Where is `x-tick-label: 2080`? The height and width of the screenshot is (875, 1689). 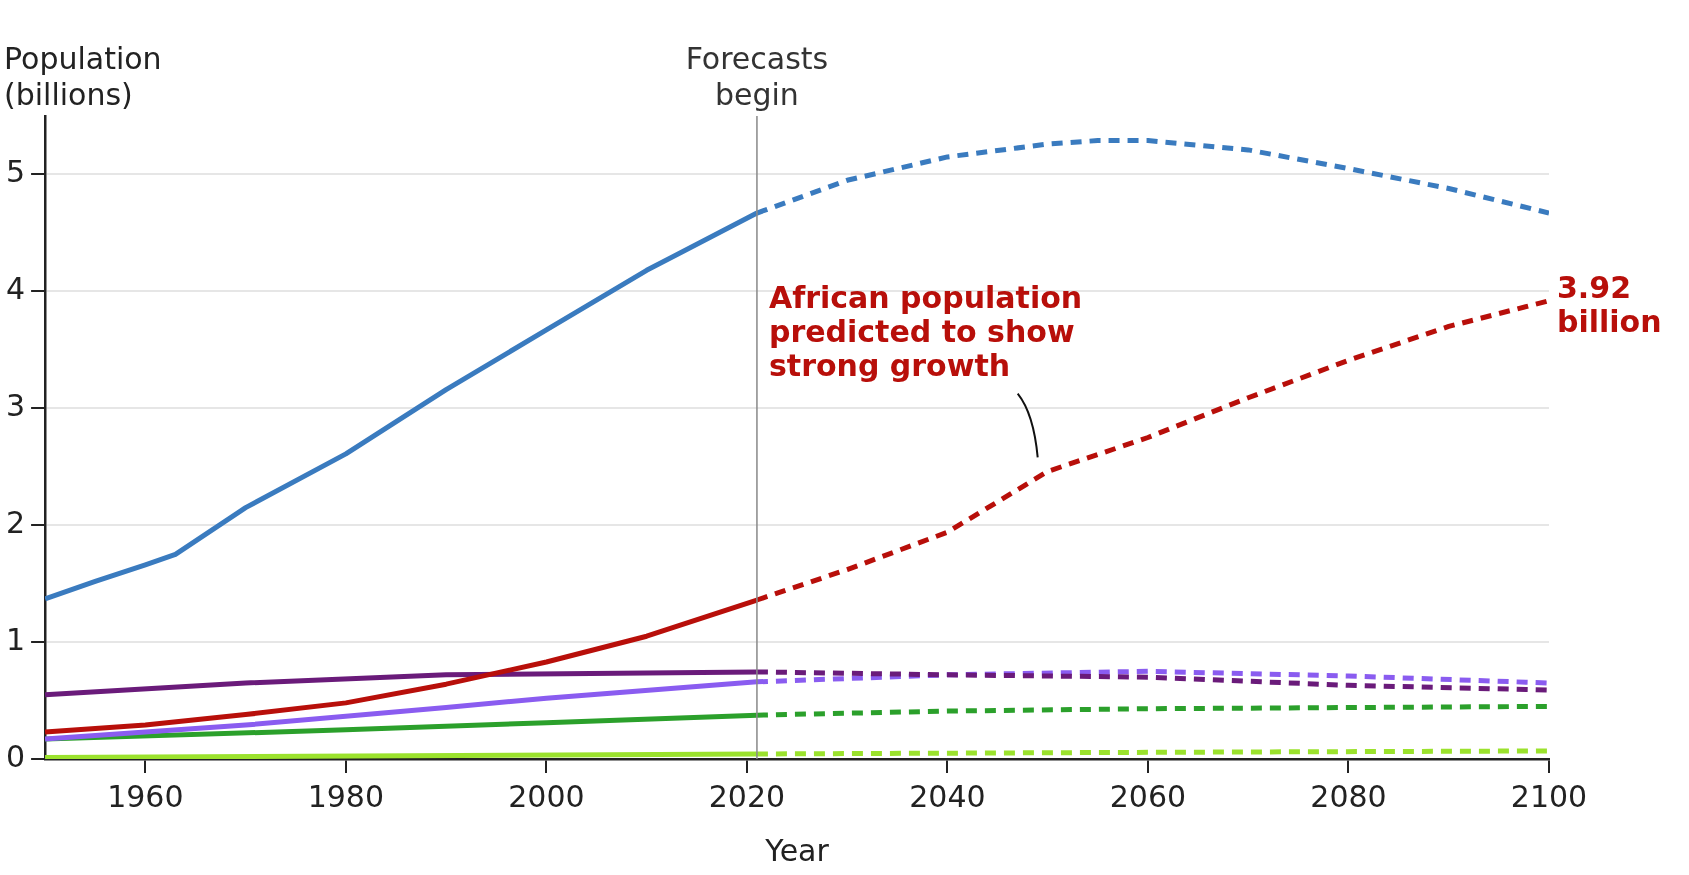 x-tick-label: 2080 is located at coordinates (1348, 796).